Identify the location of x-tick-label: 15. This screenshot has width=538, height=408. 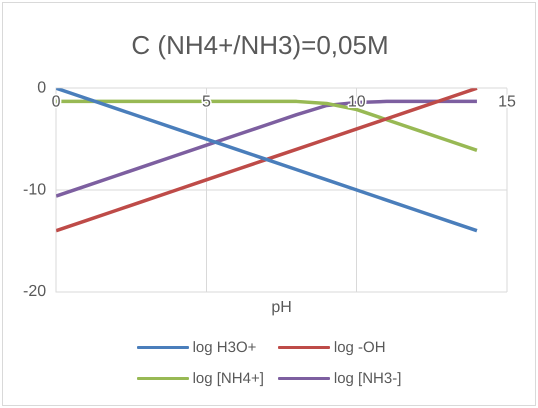
(507, 102).